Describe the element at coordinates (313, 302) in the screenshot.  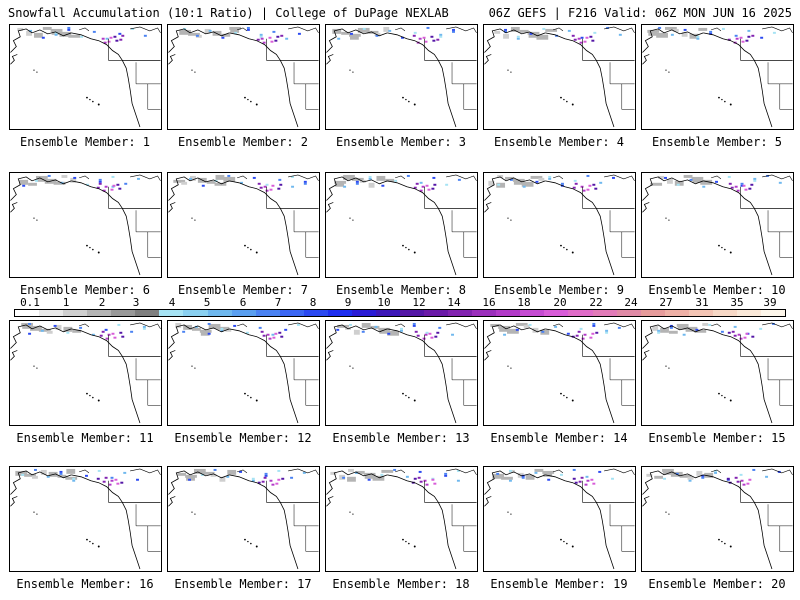
I see `colorbar-tick-label: 8` at that location.